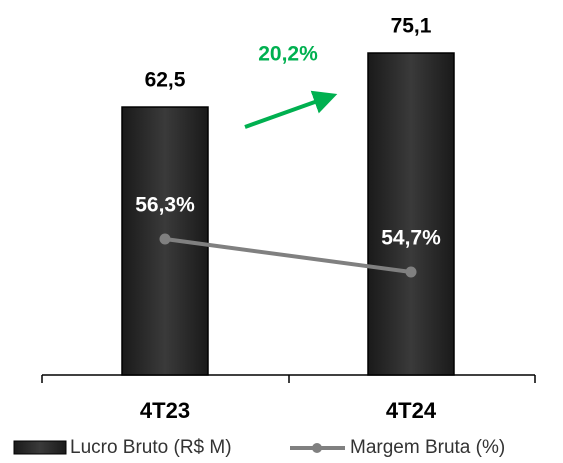  Describe the element at coordinates (427, 447) in the screenshot. I see `legend-label: Margem Bruta (%)` at that location.